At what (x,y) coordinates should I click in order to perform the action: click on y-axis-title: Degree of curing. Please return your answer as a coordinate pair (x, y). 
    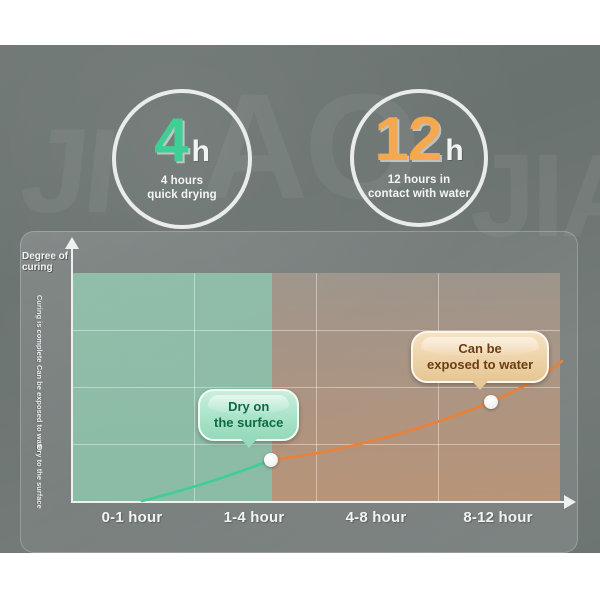
    Looking at the image, I should click on (45, 262).